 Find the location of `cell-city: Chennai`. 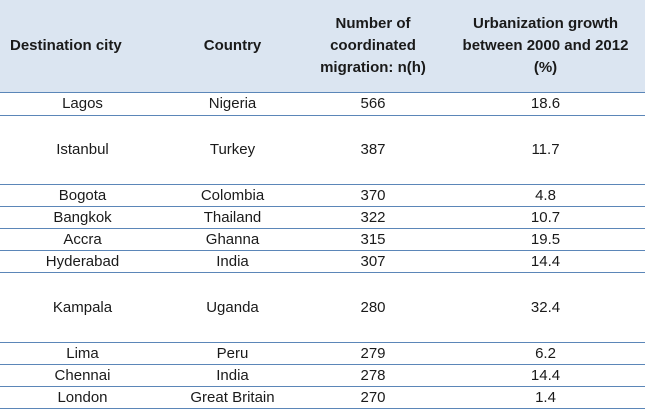

cell-city: Chennai is located at coordinates (82, 375).